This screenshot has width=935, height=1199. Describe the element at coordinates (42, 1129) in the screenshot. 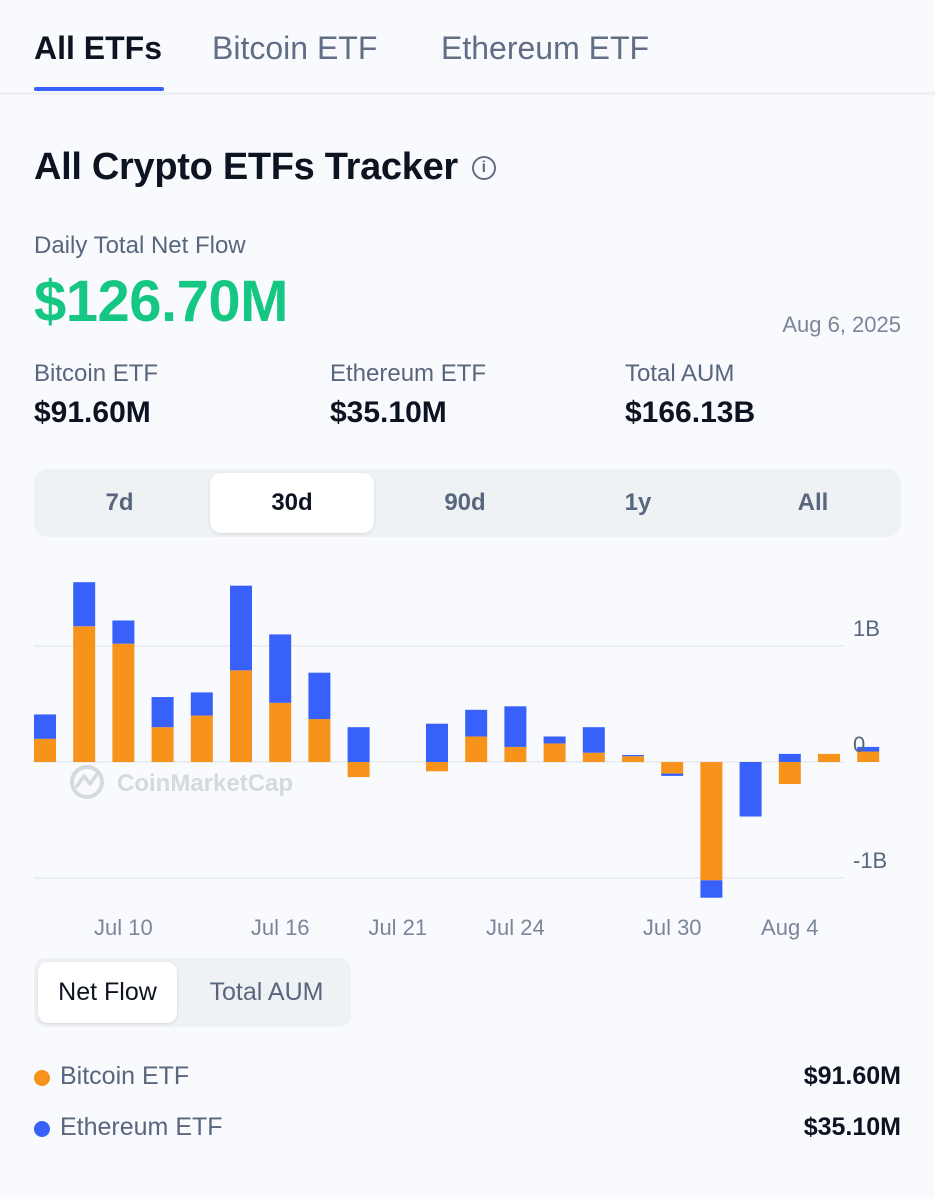

I see `ethereum-dot-icon` at that location.